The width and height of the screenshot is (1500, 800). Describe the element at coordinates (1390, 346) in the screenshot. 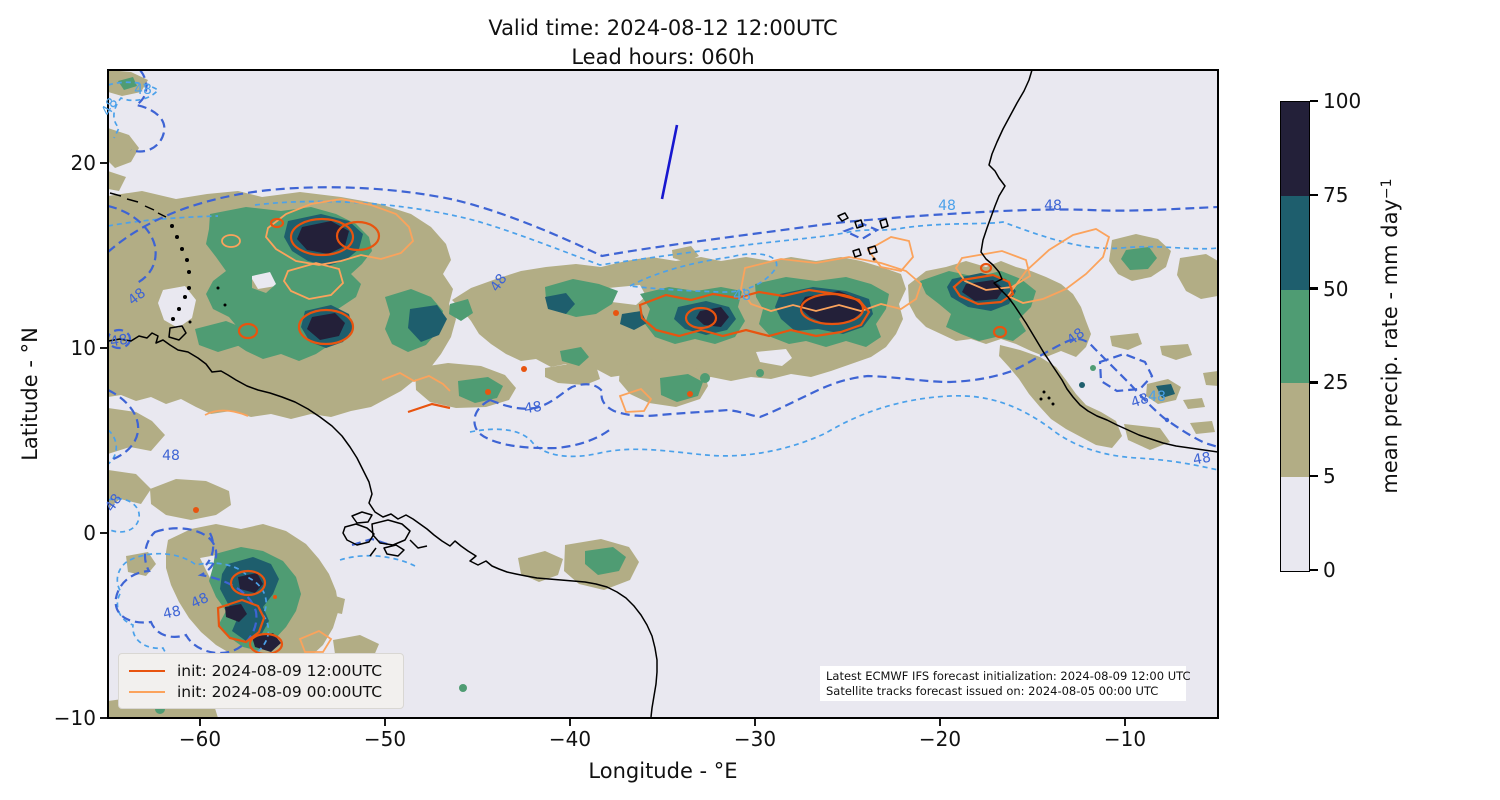

I see `colorbar-label-text: mean precip. rate - mm day` at that location.